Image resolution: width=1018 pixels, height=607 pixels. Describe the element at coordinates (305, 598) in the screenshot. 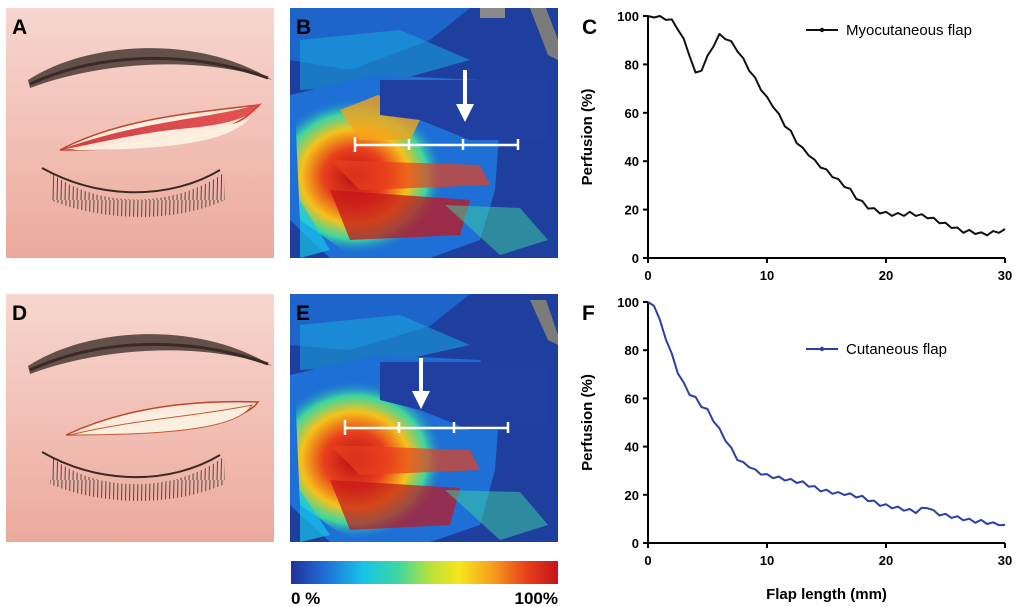

I see `colorbar-min-label: 0 %` at that location.